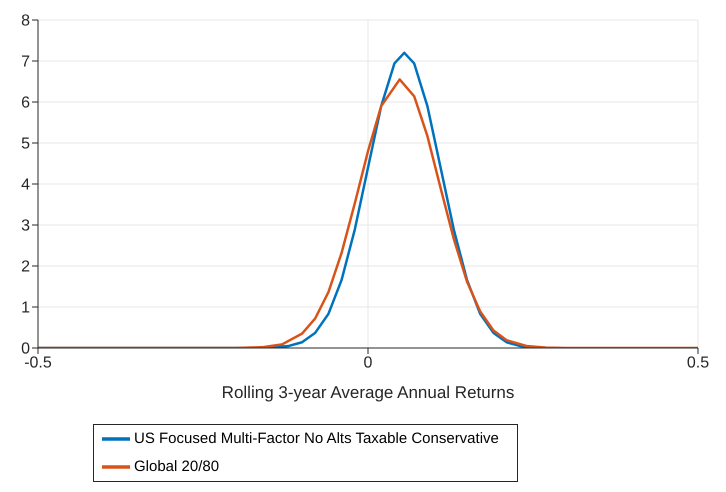 This screenshot has width=726, height=492. Describe the element at coordinates (25, 308) in the screenshot. I see `y-tick-label: 1` at that location.